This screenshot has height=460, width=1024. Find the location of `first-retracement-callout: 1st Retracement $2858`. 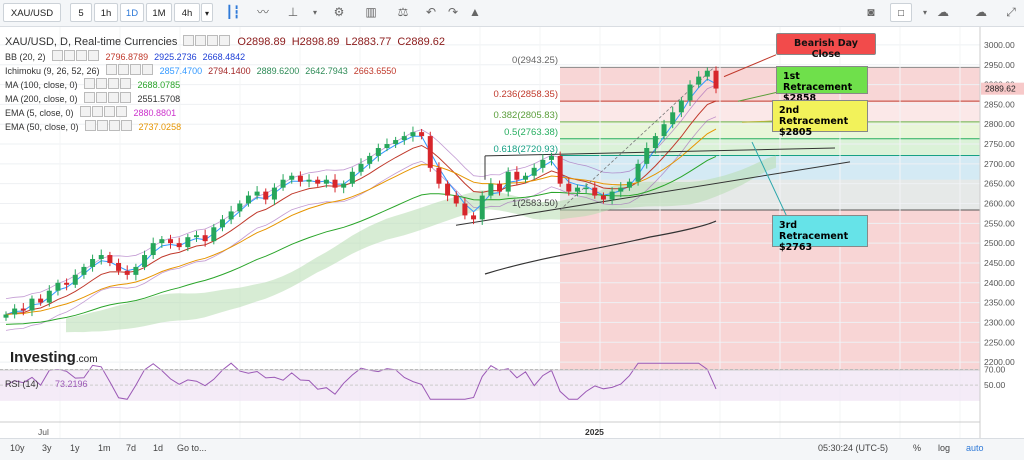

first-retracement-callout: 1st Retracement $2858 is located at coordinates (822, 85).